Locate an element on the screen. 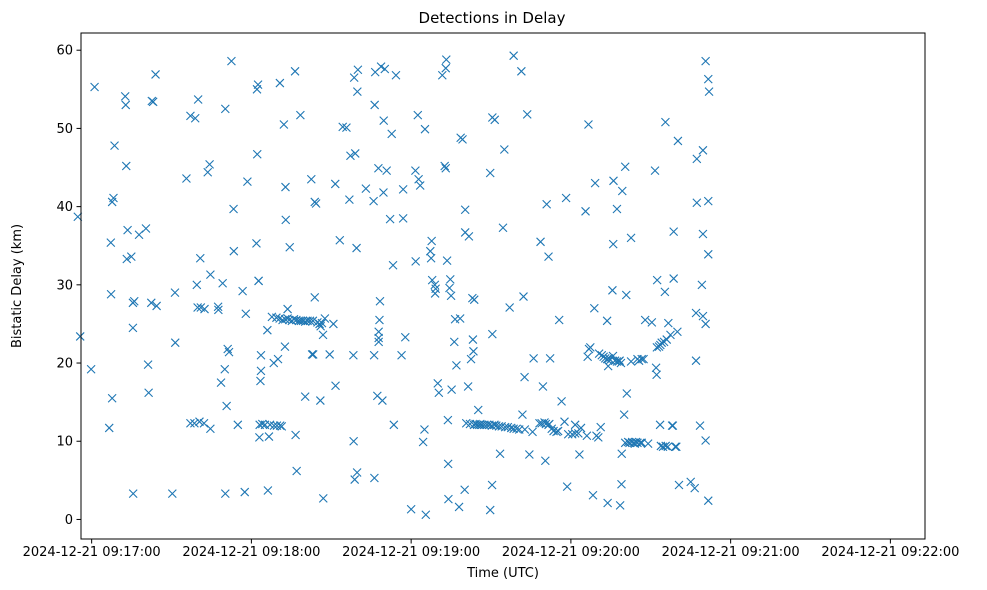 The height and width of the screenshot is (590, 987). x-tick-label: 2024-12-21 09:18:00 is located at coordinates (251, 552).